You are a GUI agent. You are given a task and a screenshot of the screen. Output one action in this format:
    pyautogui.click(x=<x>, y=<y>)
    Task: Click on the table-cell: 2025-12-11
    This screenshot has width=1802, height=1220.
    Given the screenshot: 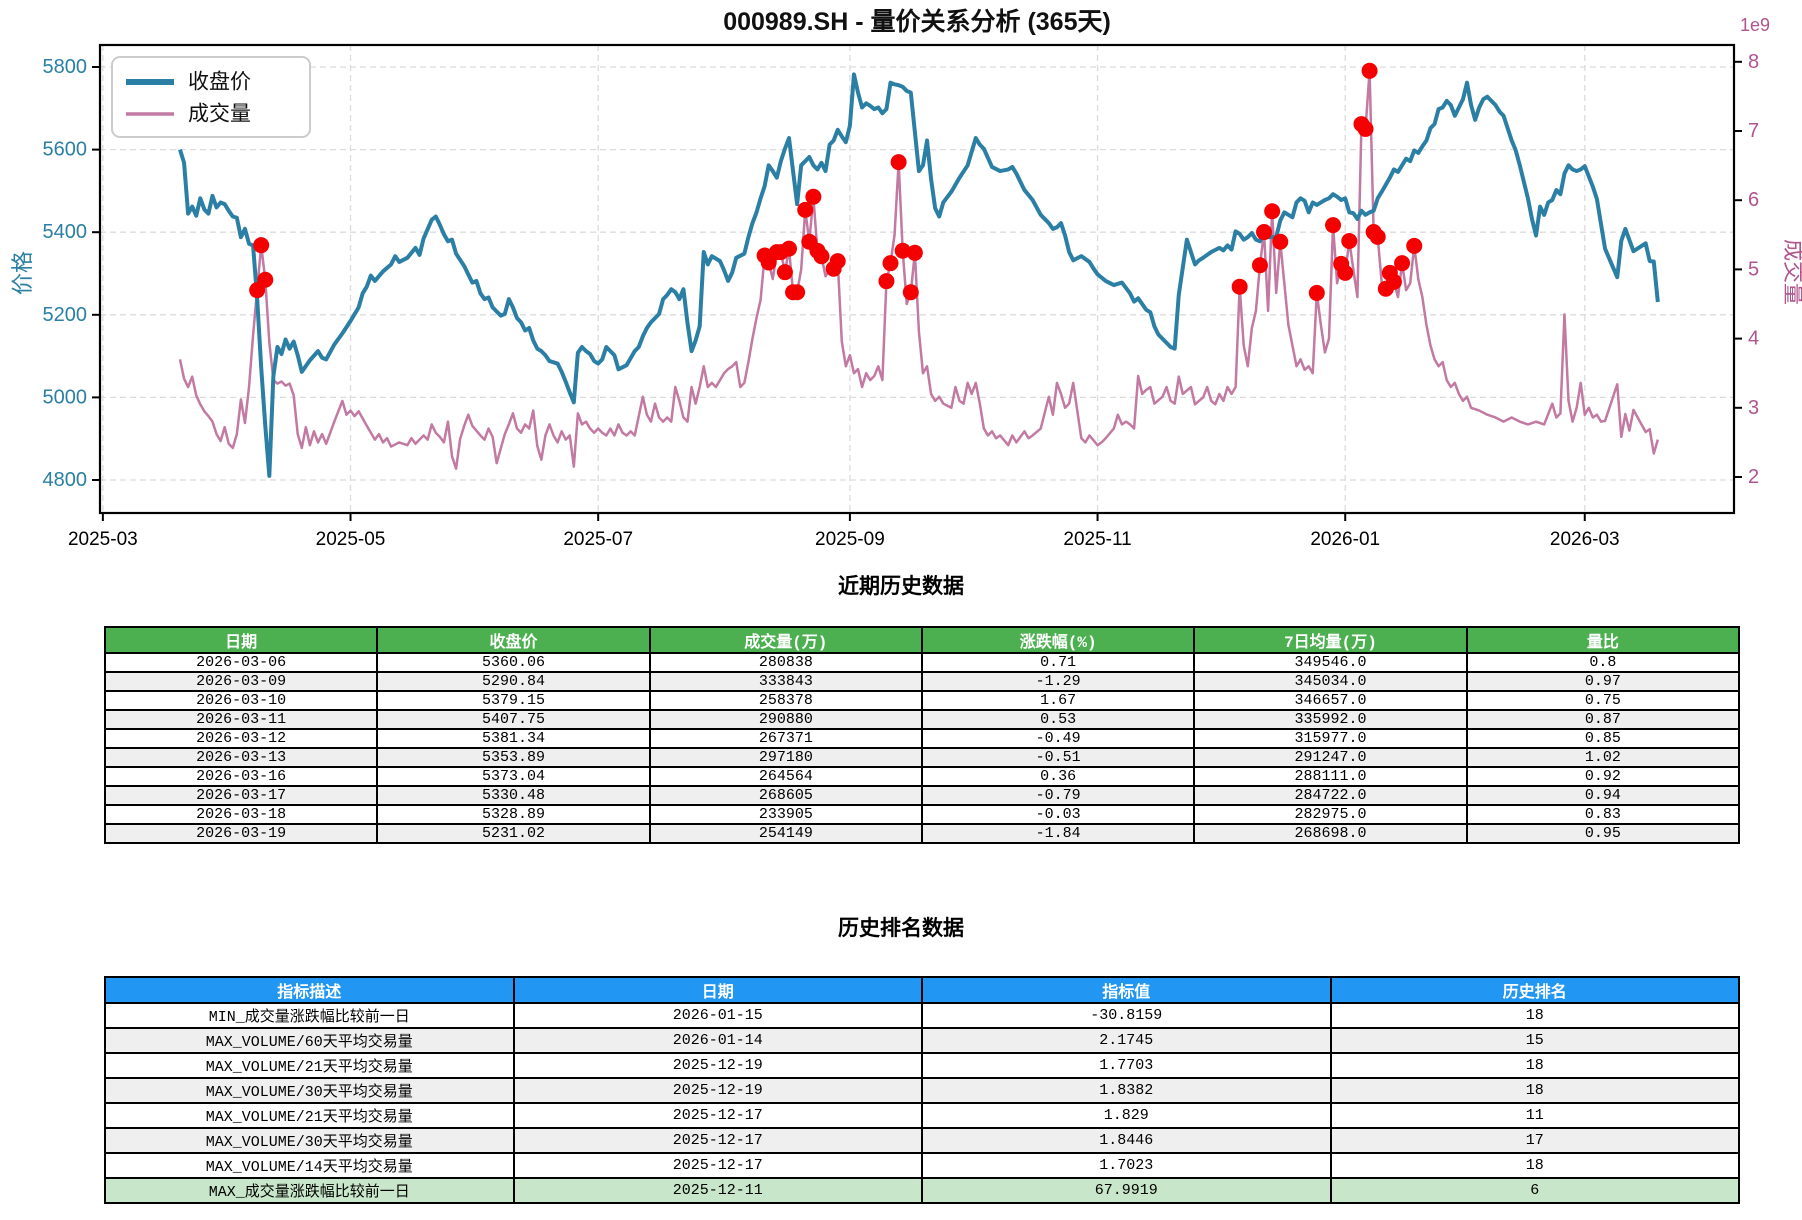 What is the action you would take?
    pyautogui.click(x=717, y=1190)
    